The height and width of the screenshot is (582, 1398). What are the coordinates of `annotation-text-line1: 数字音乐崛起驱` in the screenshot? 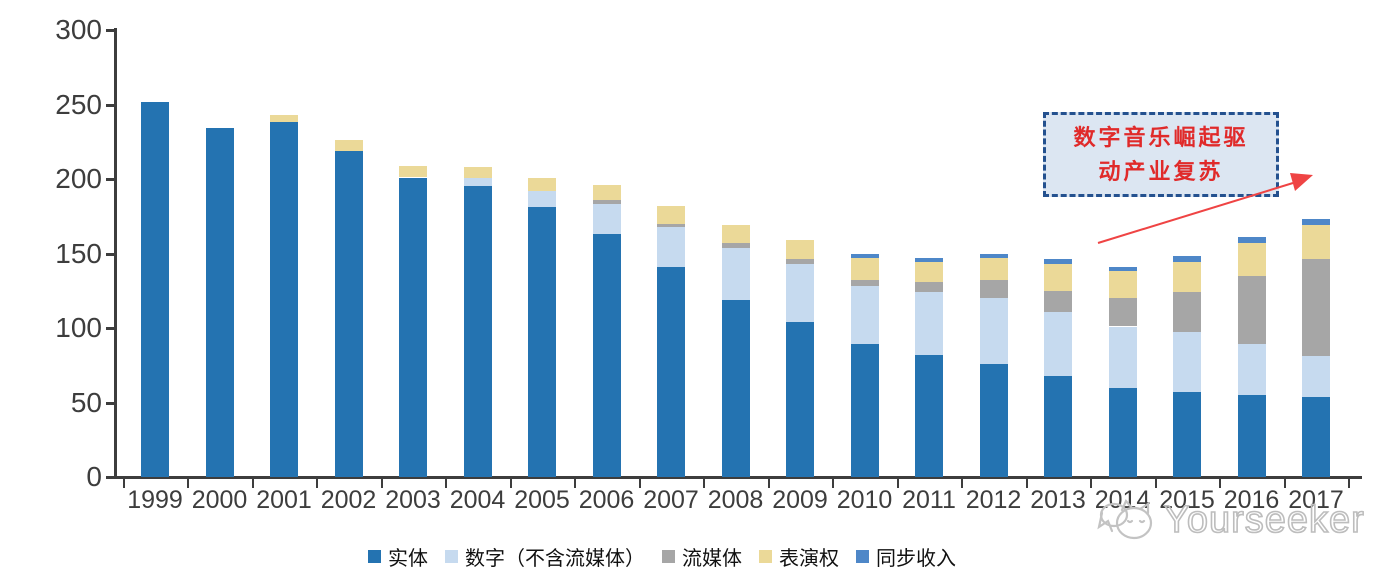 It's located at (1161, 137).